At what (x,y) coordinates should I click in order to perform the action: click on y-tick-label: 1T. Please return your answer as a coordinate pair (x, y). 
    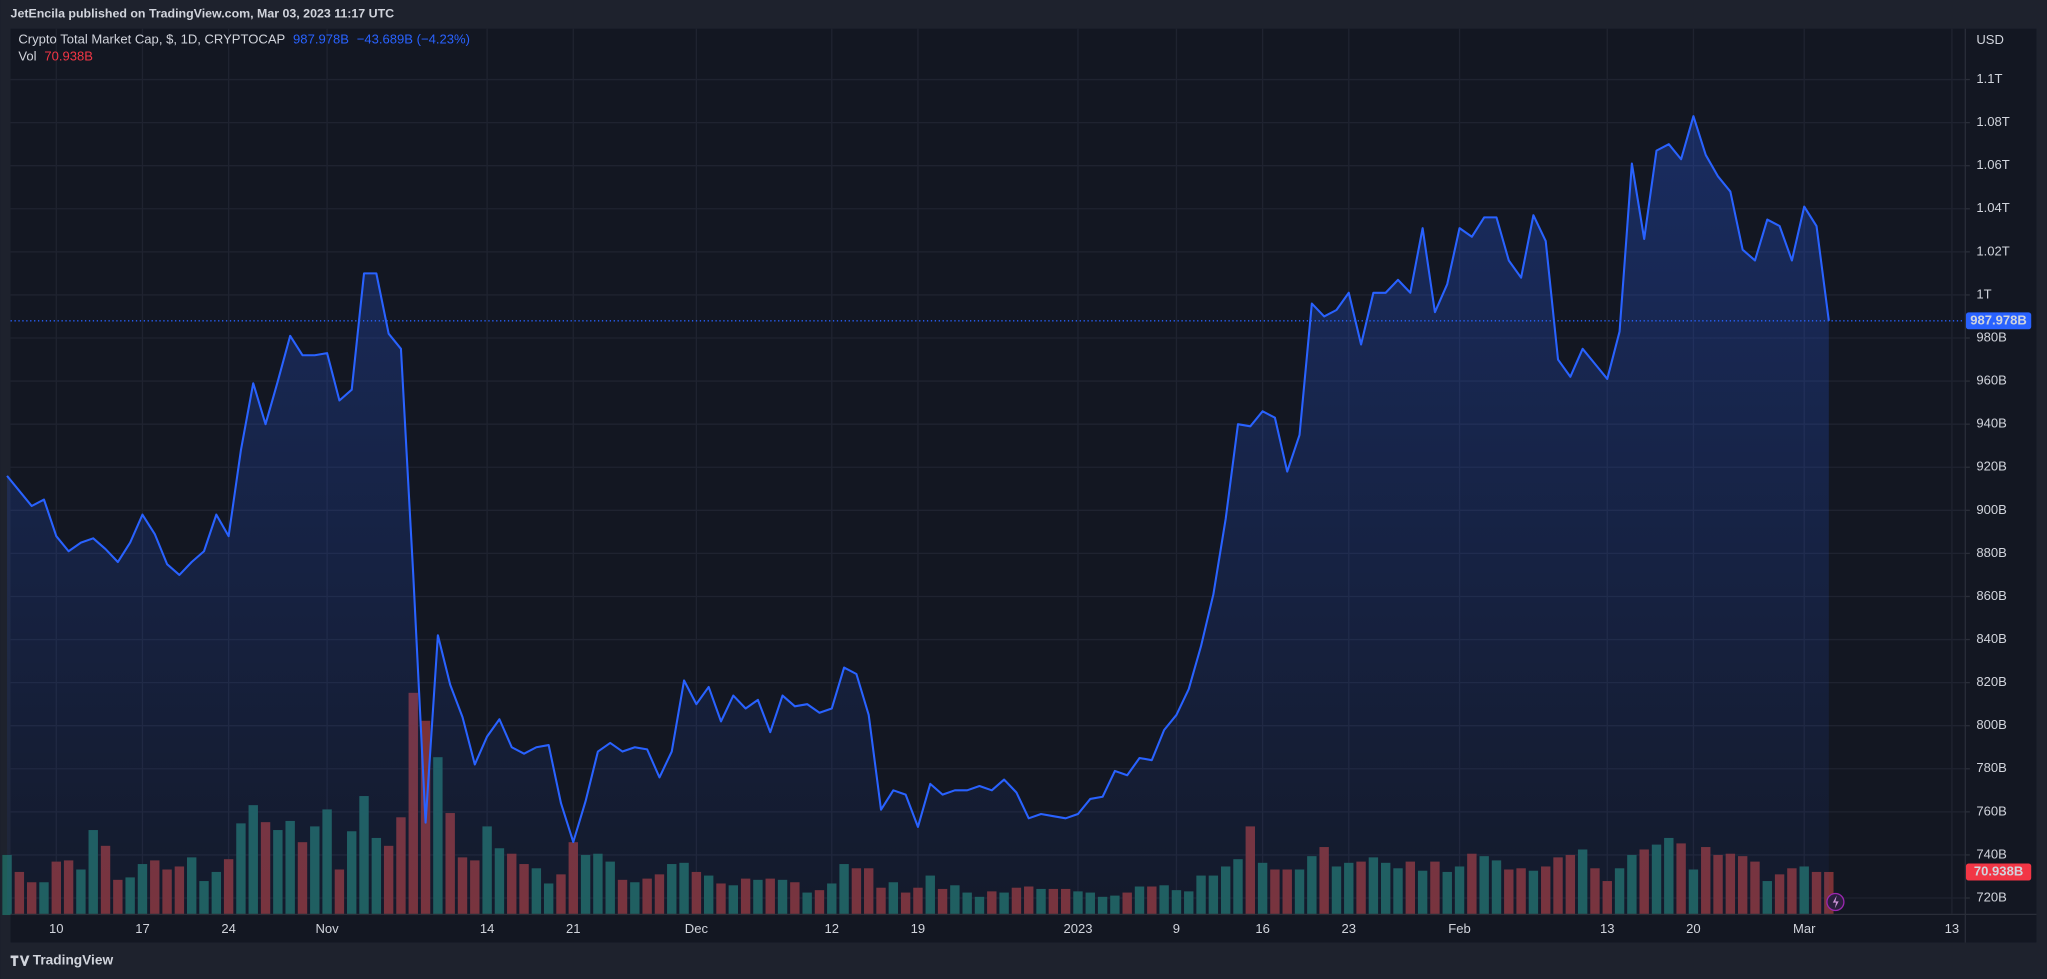
    Looking at the image, I should click on (1983, 293).